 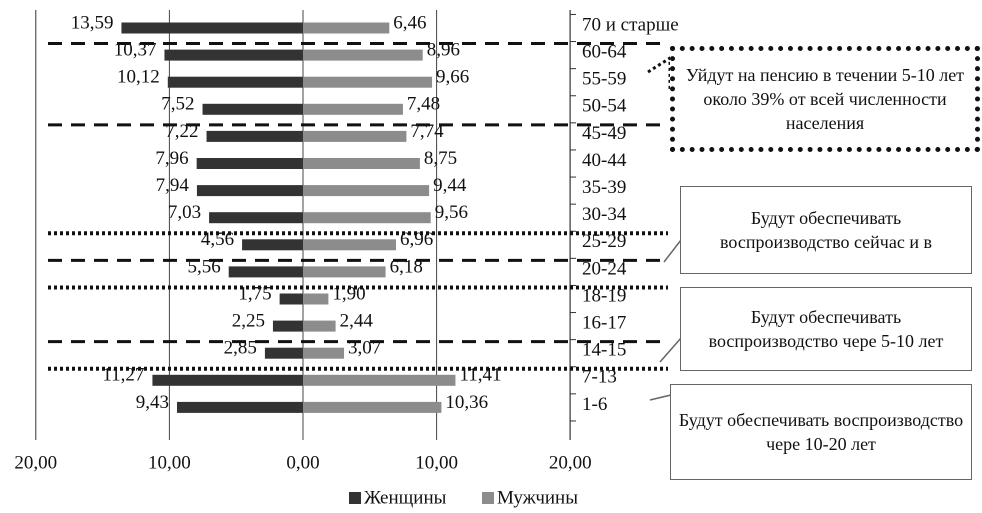 What do you see at coordinates (302, 462) in the screenshot?
I see `x-tick-label: 0,00` at bounding box center [302, 462].